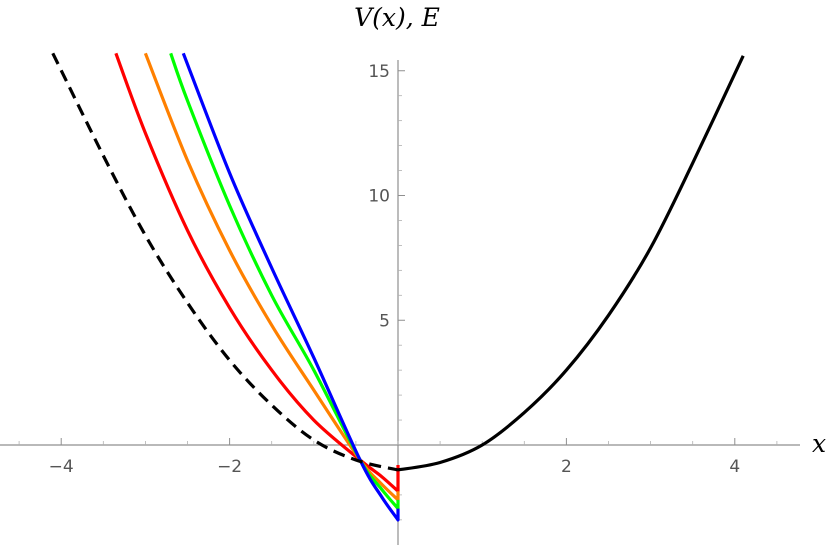 This screenshot has width=830, height=549. Describe the element at coordinates (229, 467) in the screenshot. I see `x-tick-label: −2` at that location.